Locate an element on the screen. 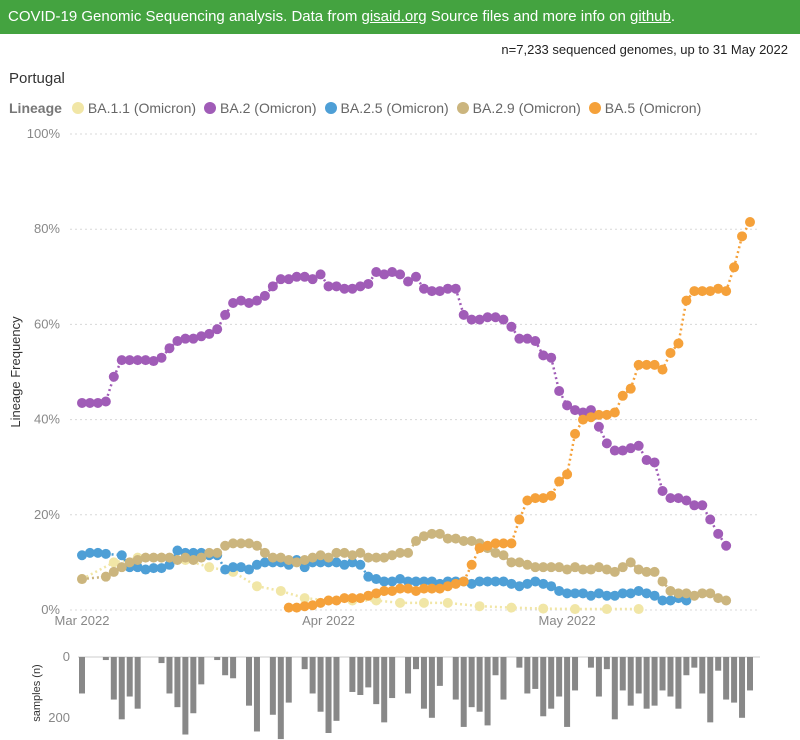  legend-item: BA.2.9 (Omicron) is located at coordinates (518, 108).